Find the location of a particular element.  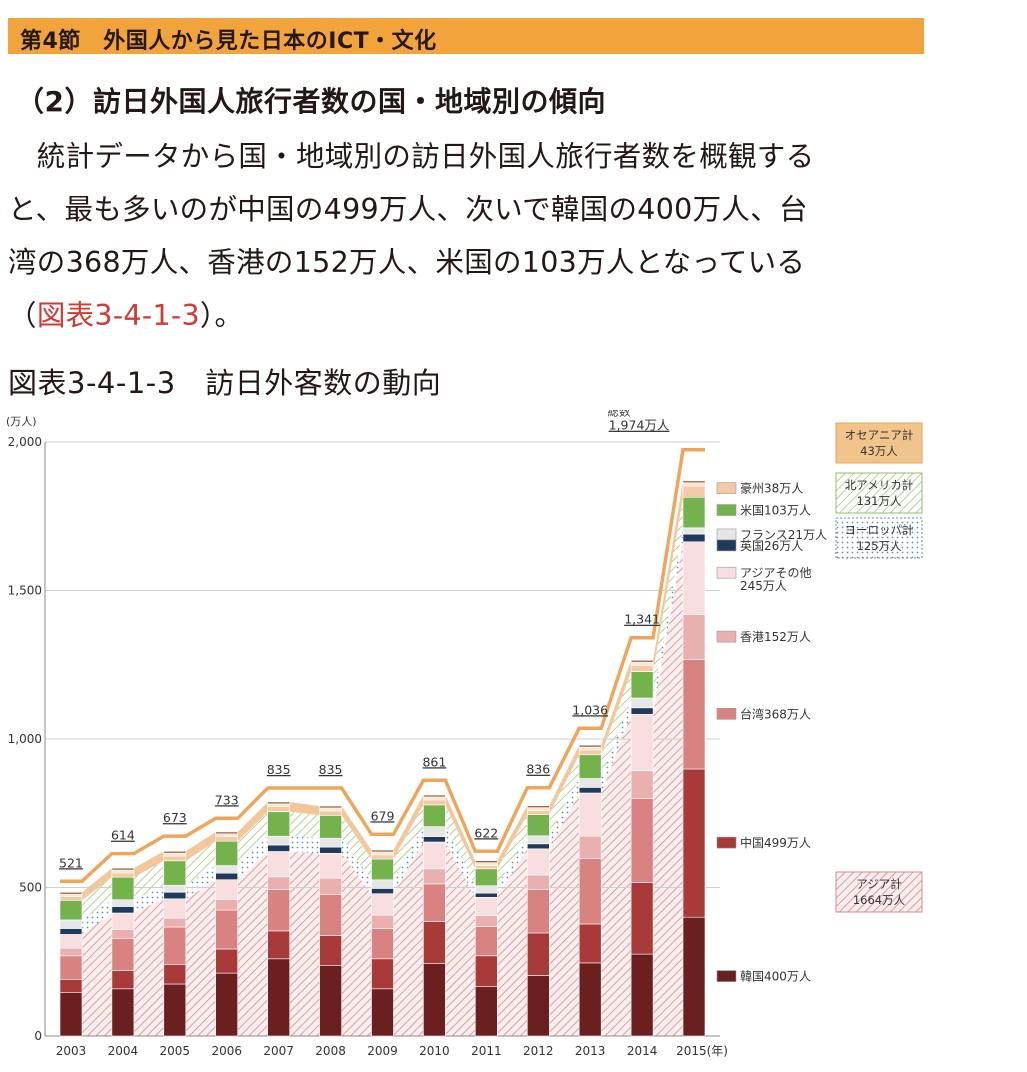

region-value: 43万人 is located at coordinates (879, 451).